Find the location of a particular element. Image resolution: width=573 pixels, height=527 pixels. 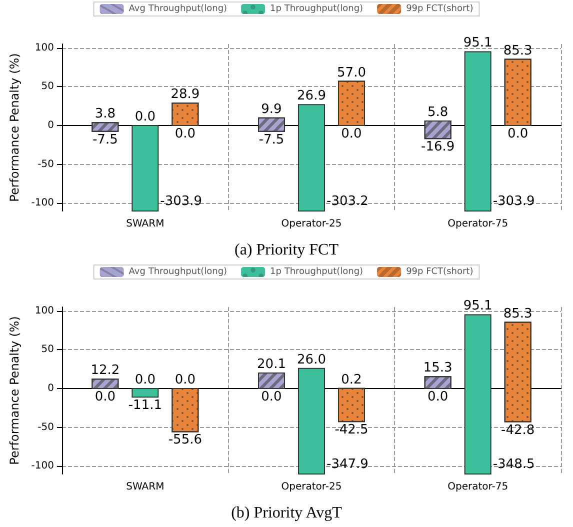

annotation: -11.1 is located at coordinates (145, 406).